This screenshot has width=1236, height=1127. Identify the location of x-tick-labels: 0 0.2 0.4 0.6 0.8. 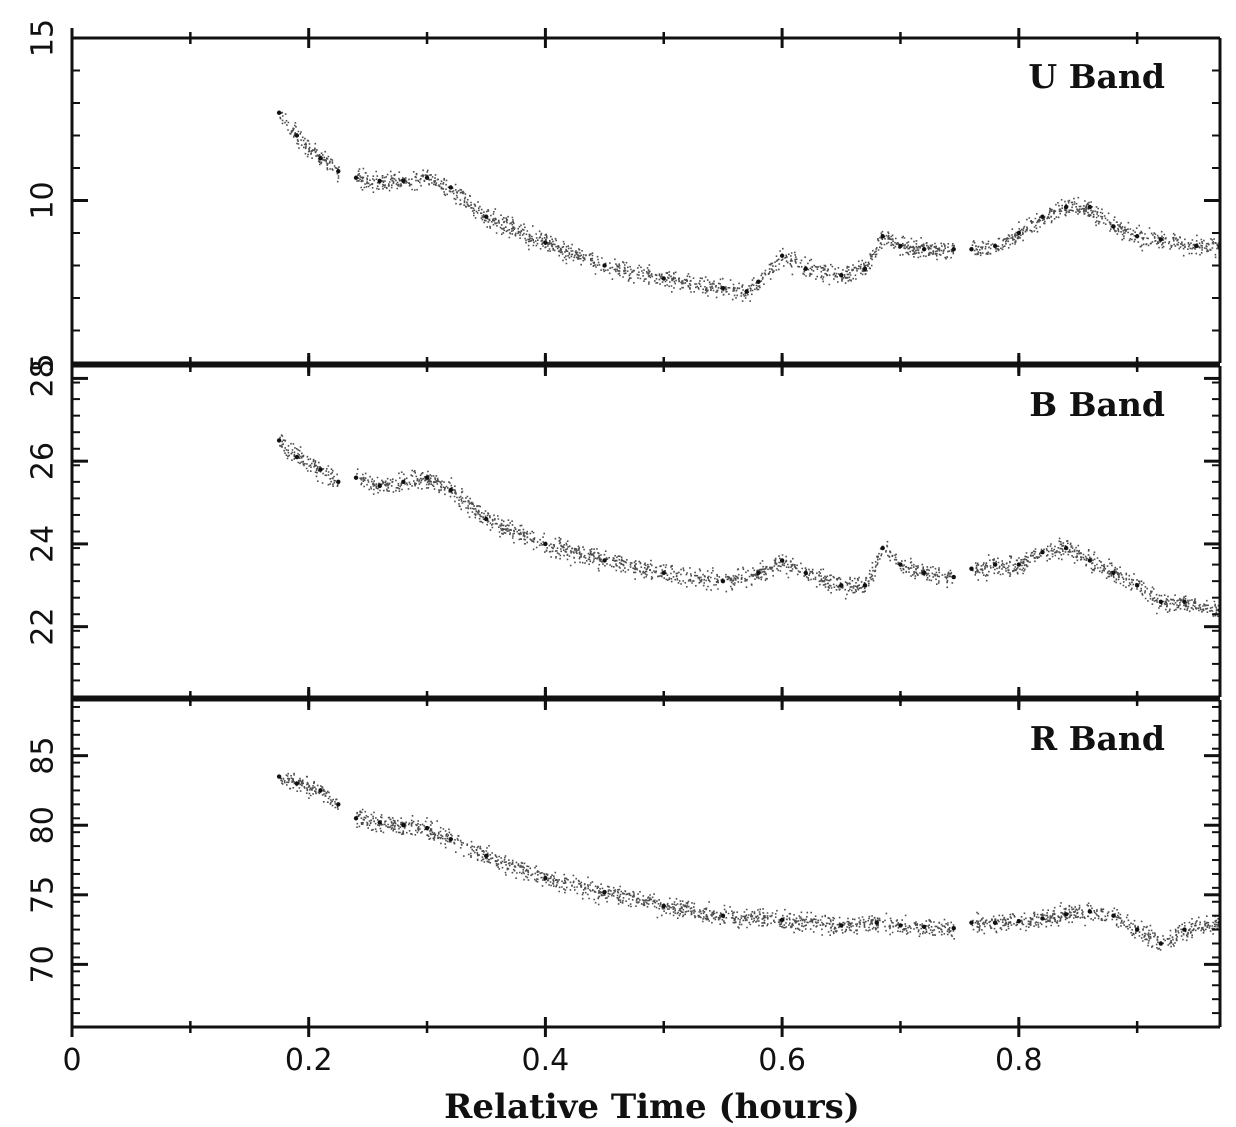
(552, 1060).